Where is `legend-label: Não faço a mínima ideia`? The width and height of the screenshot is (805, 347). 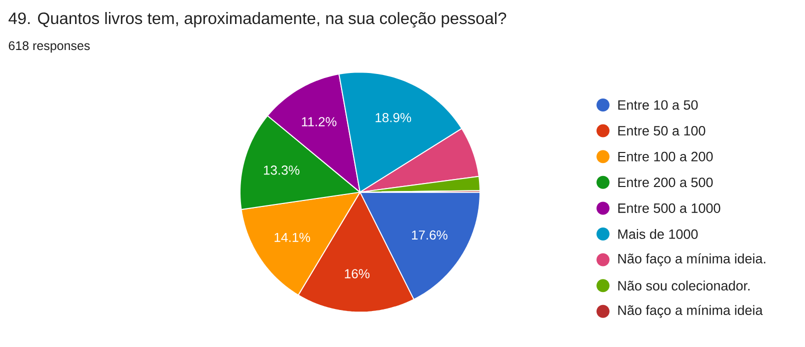
legend-label: Não faço a mínima ideia is located at coordinates (690, 311).